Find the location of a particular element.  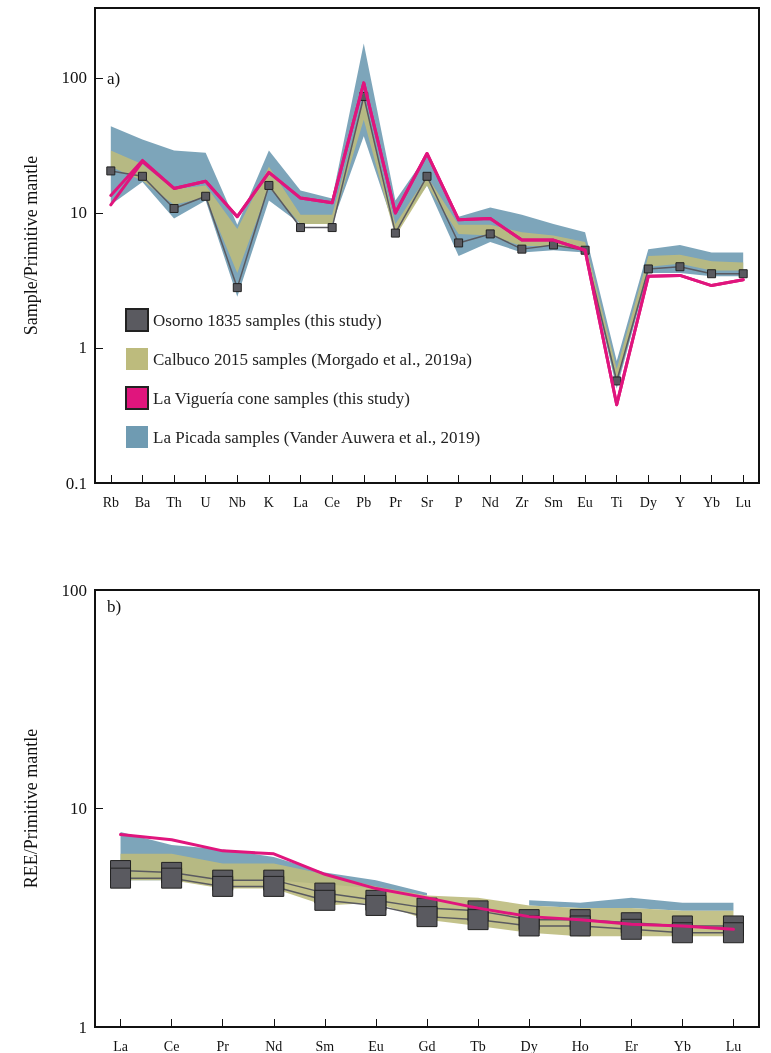

x-tick-label: Sr is located at coordinates (427, 502).